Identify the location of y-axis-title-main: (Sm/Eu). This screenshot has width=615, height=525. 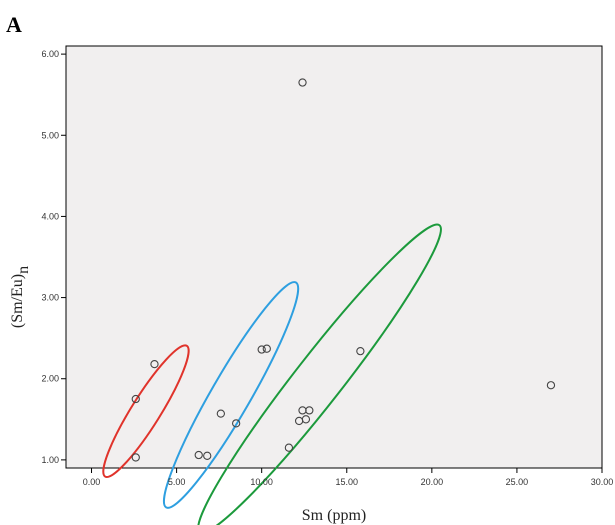
(17, 301).